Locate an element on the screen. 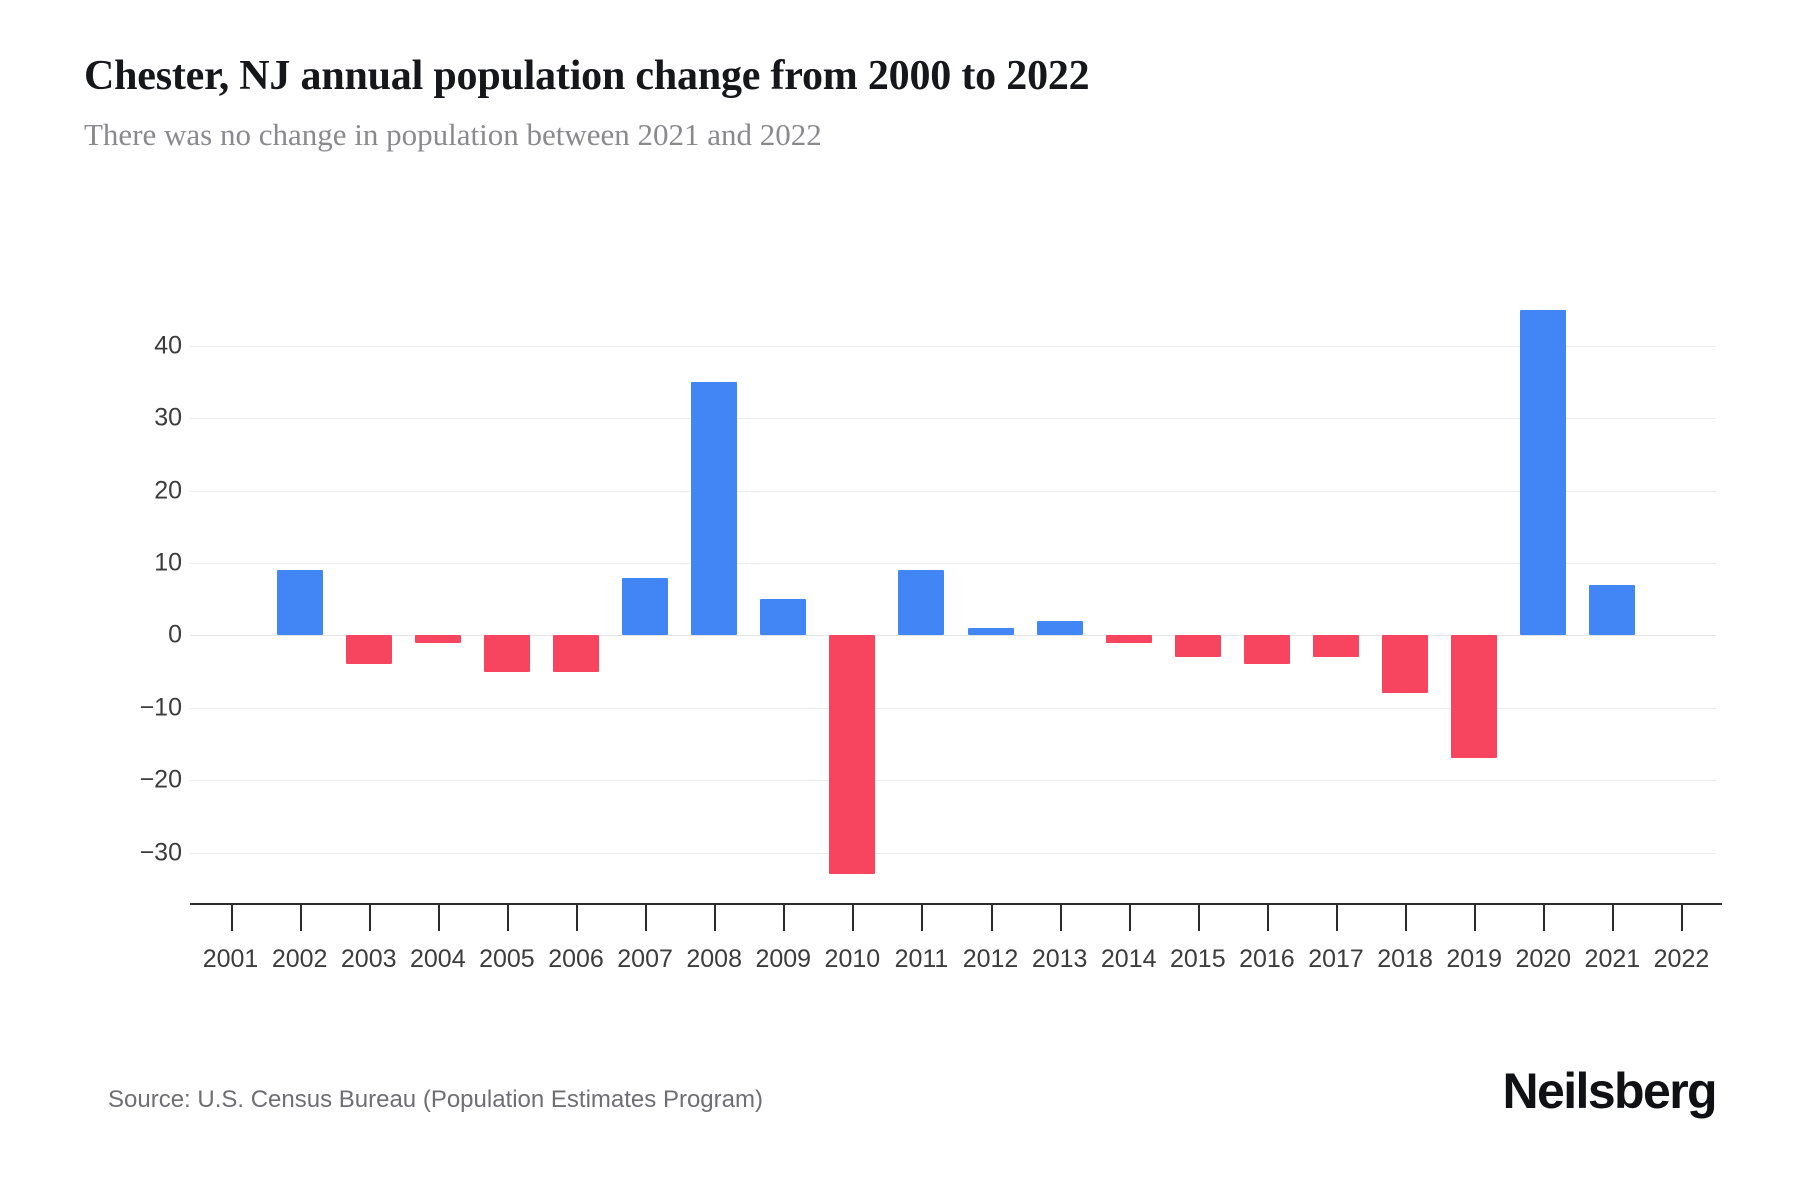 Image resolution: width=1800 pixels, height=1200 pixels. bar-2017 is located at coordinates (1335, 646).